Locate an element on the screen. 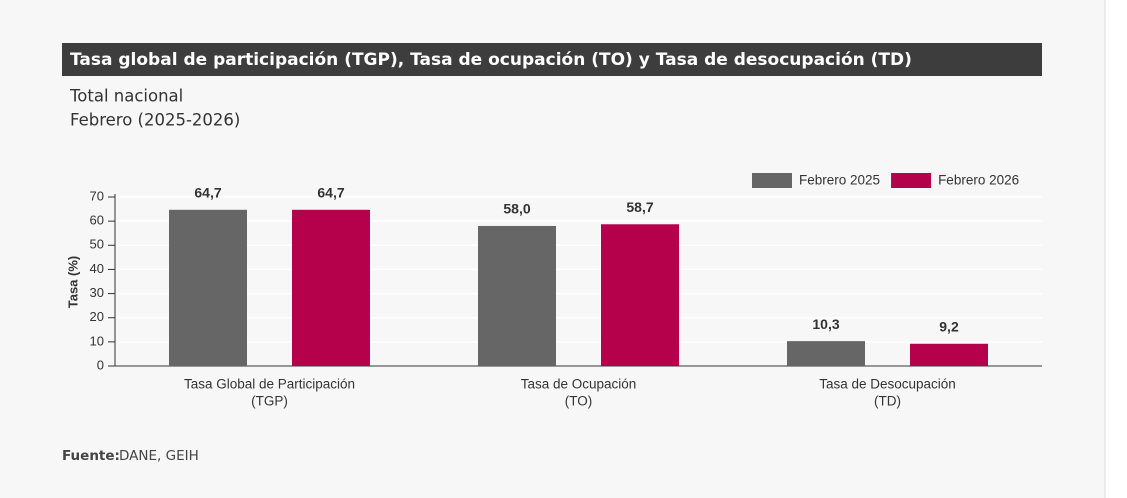  y-tick-label: 30 is located at coordinates (97, 292).